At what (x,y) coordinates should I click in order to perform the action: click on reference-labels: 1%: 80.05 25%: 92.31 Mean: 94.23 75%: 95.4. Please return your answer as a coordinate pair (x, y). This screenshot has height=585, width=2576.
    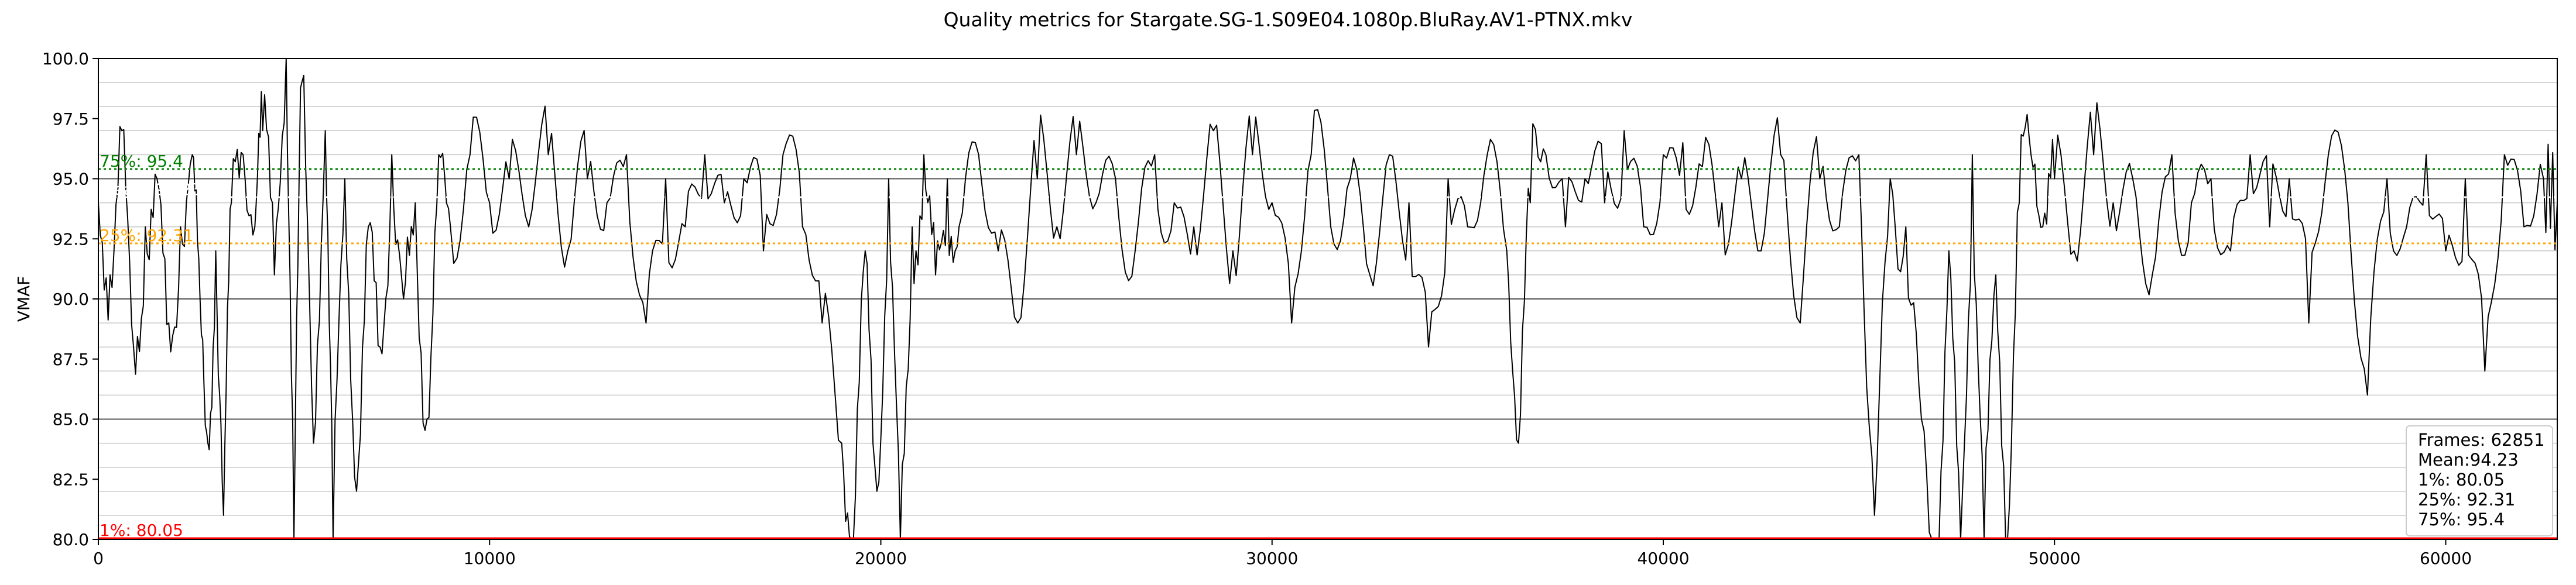
    Looking at the image, I should click on (151, 346).